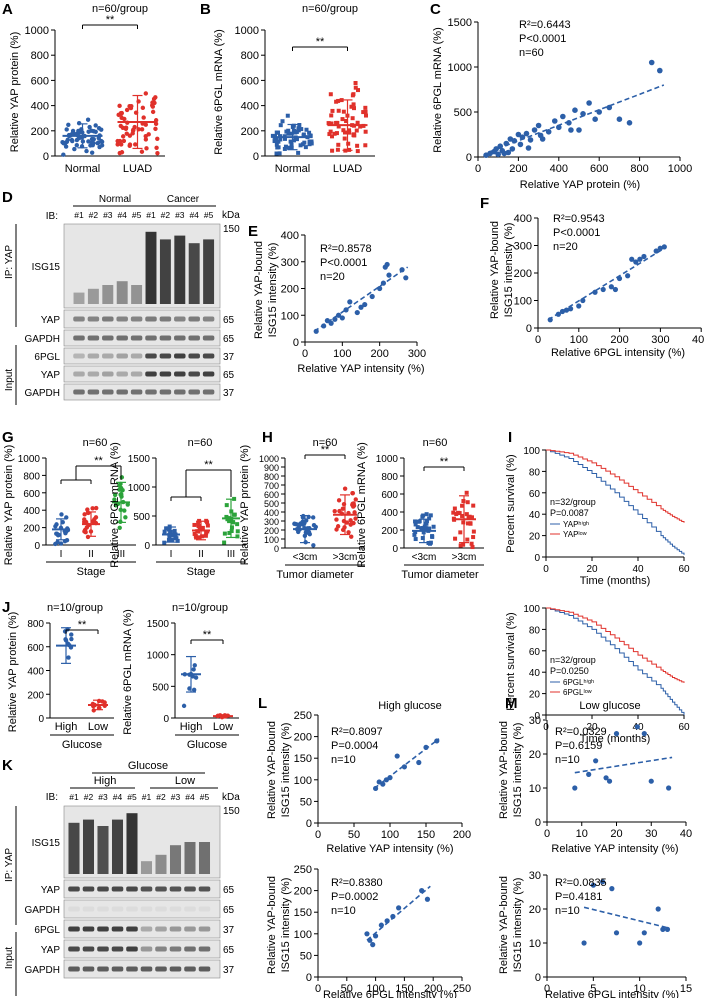  Describe the element at coordinates (578, 897) in the screenshot. I see `stats-text: P=0.4181` at that location.